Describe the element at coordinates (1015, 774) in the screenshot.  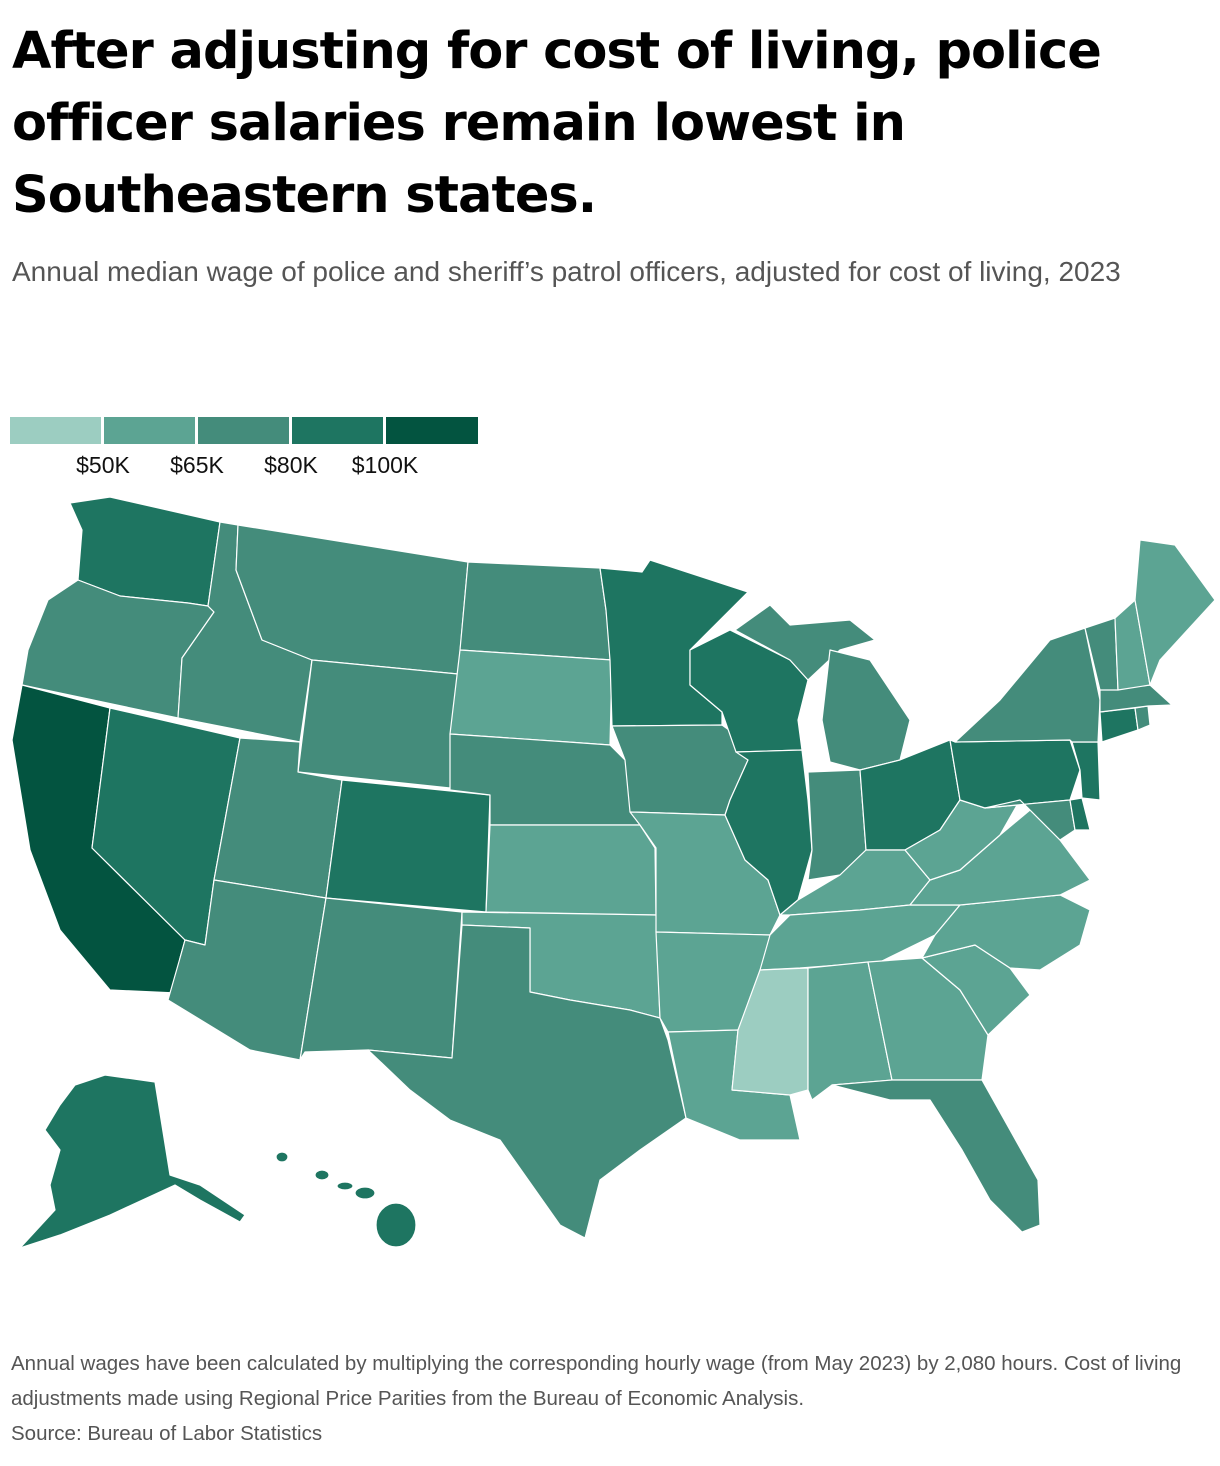
I see `state-pennsylvania` at that location.